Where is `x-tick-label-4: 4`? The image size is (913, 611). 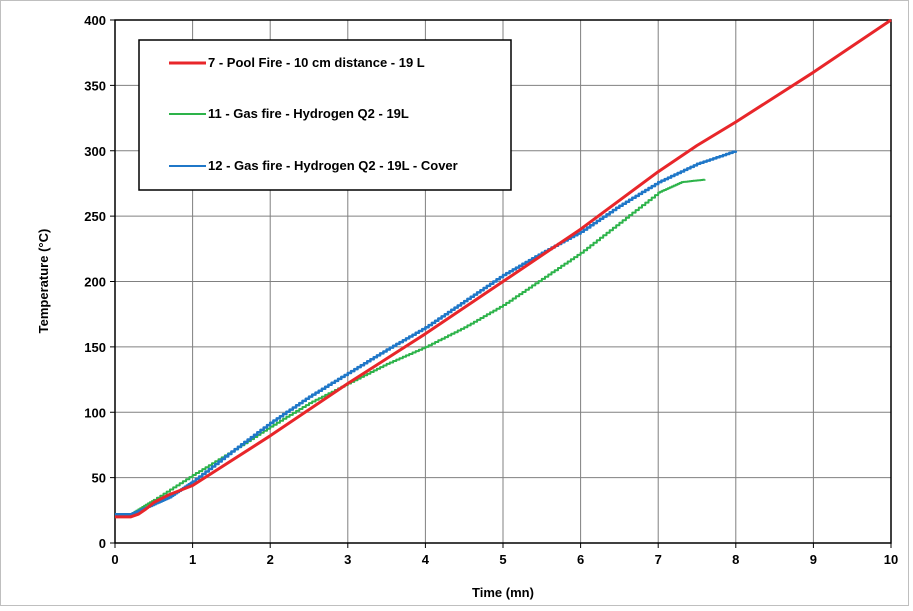 x-tick-label-4: 4 is located at coordinates (426, 559).